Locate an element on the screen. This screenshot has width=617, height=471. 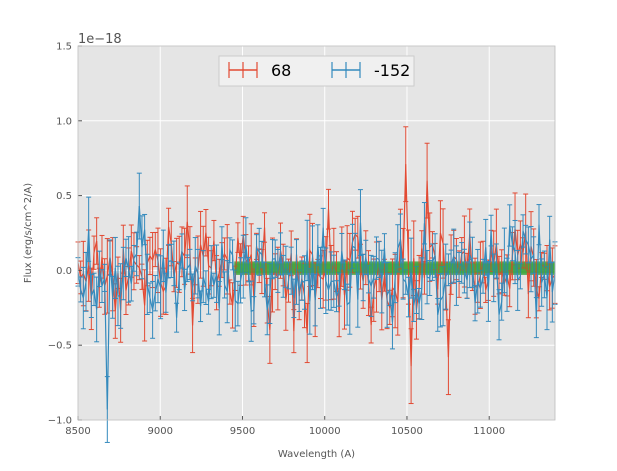
x-axis-label: Wavelength (A) is located at coordinates (316, 454).